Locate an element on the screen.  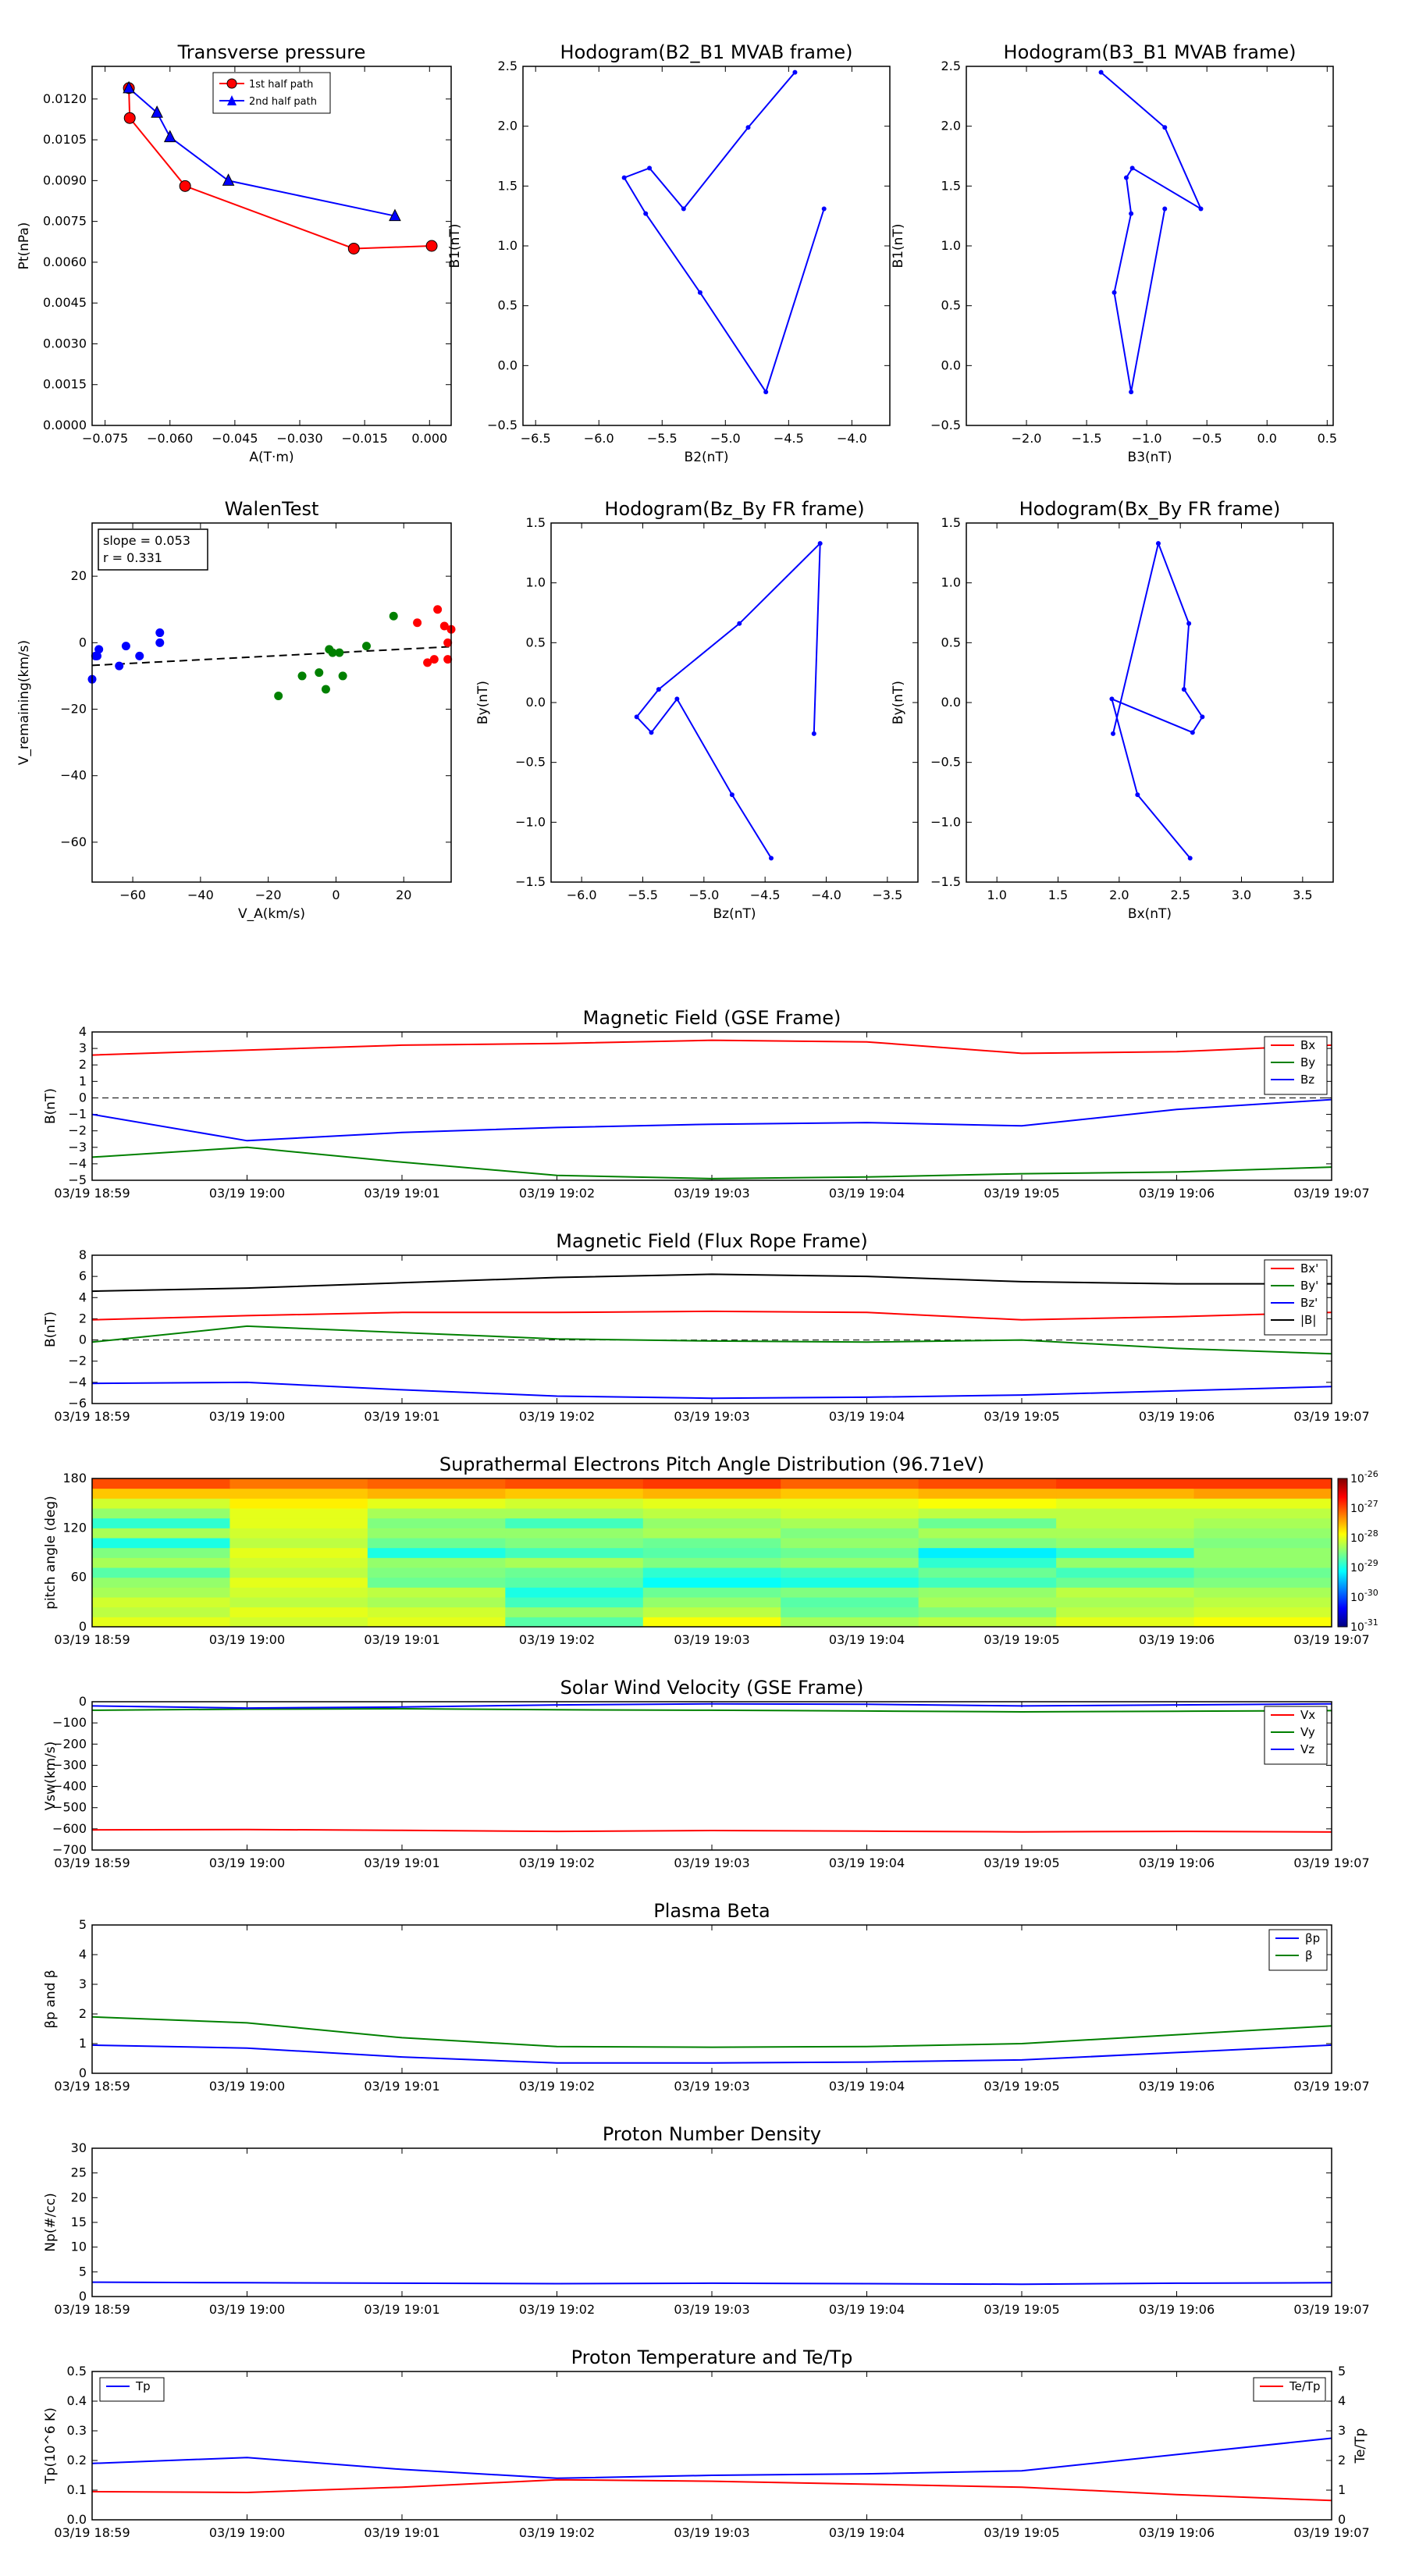
legend-label: 1st half path is located at coordinates (281, 85).